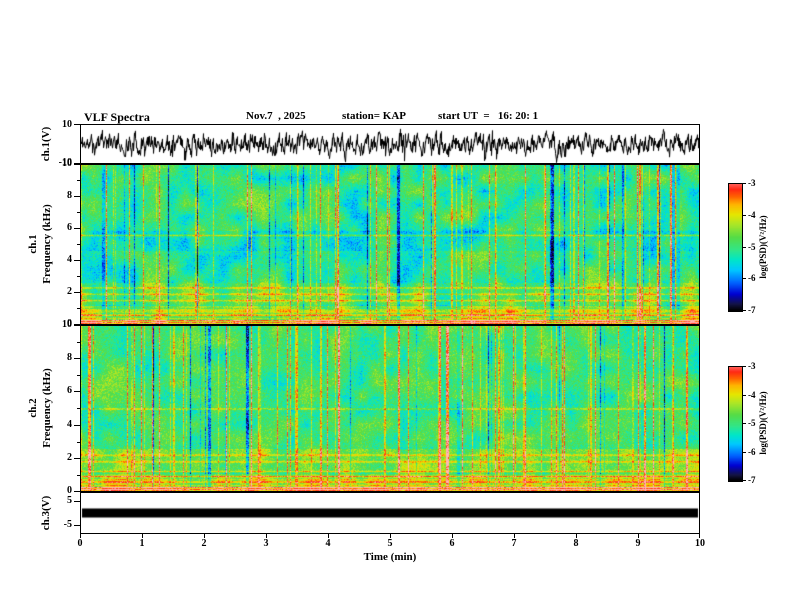 The image size is (792, 612). What do you see at coordinates (514, 543) in the screenshot?
I see `tick-label: 7` at bounding box center [514, 543].